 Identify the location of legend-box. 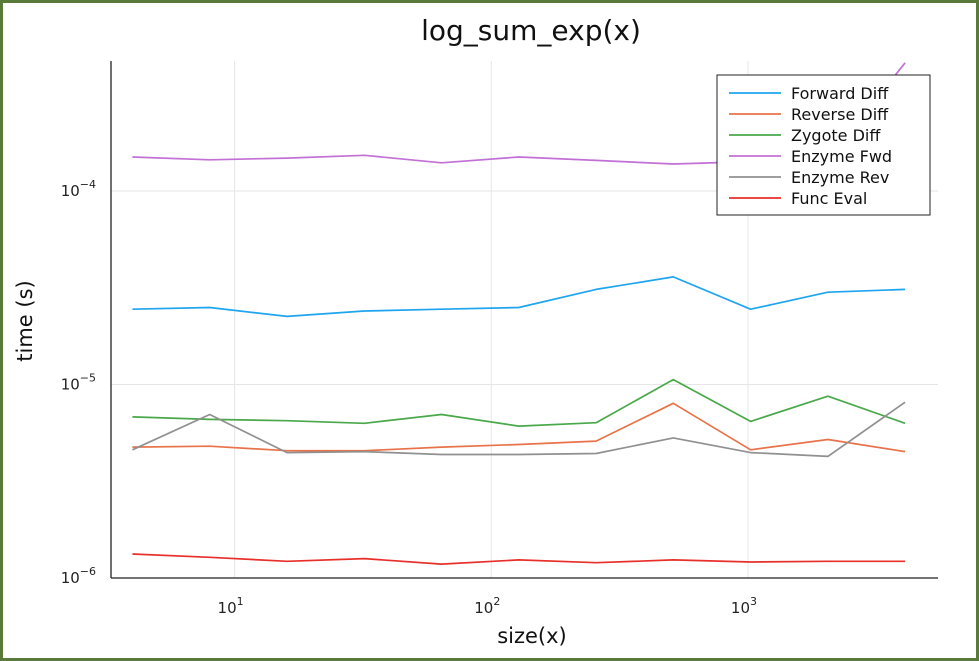
(823, 145).